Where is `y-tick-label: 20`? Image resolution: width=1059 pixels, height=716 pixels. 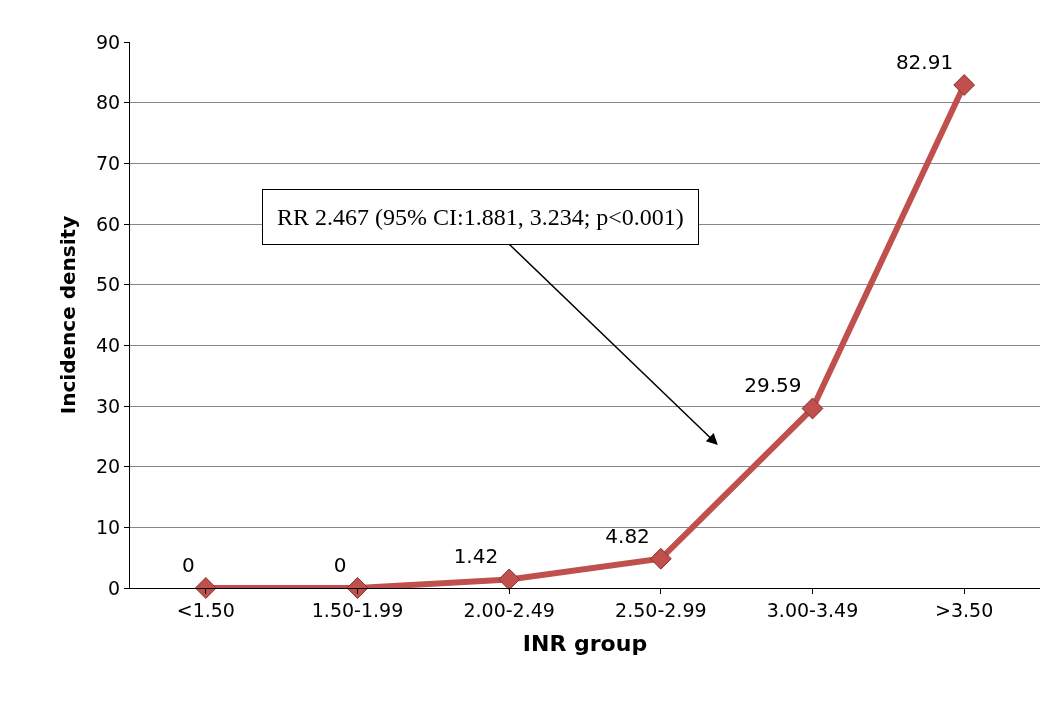 y-tick-label: 20 is located at coordinates (108, 466).